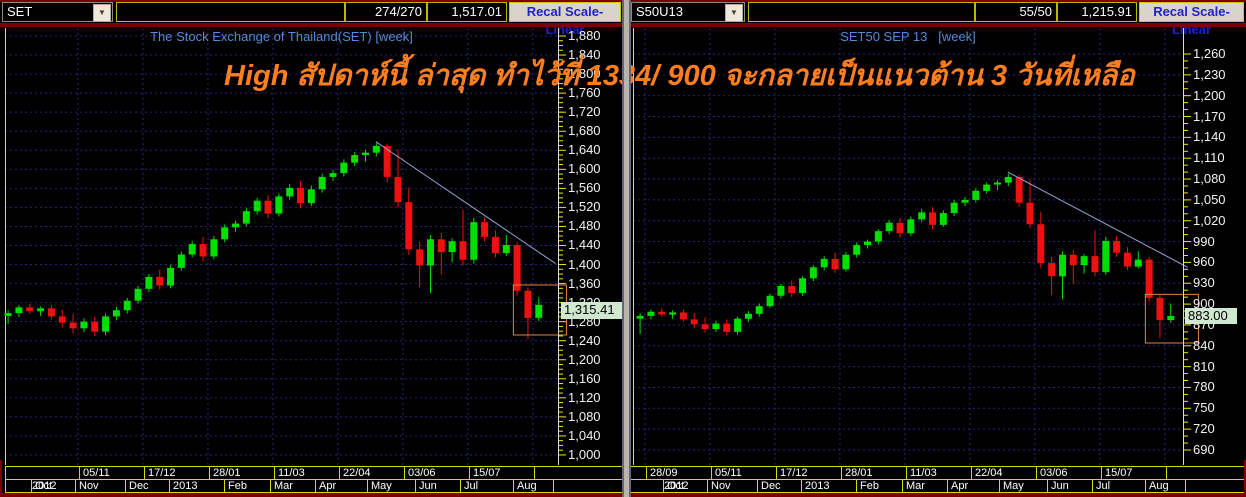  I want to click on y-axis-label: 1,640, so click(584, 150).